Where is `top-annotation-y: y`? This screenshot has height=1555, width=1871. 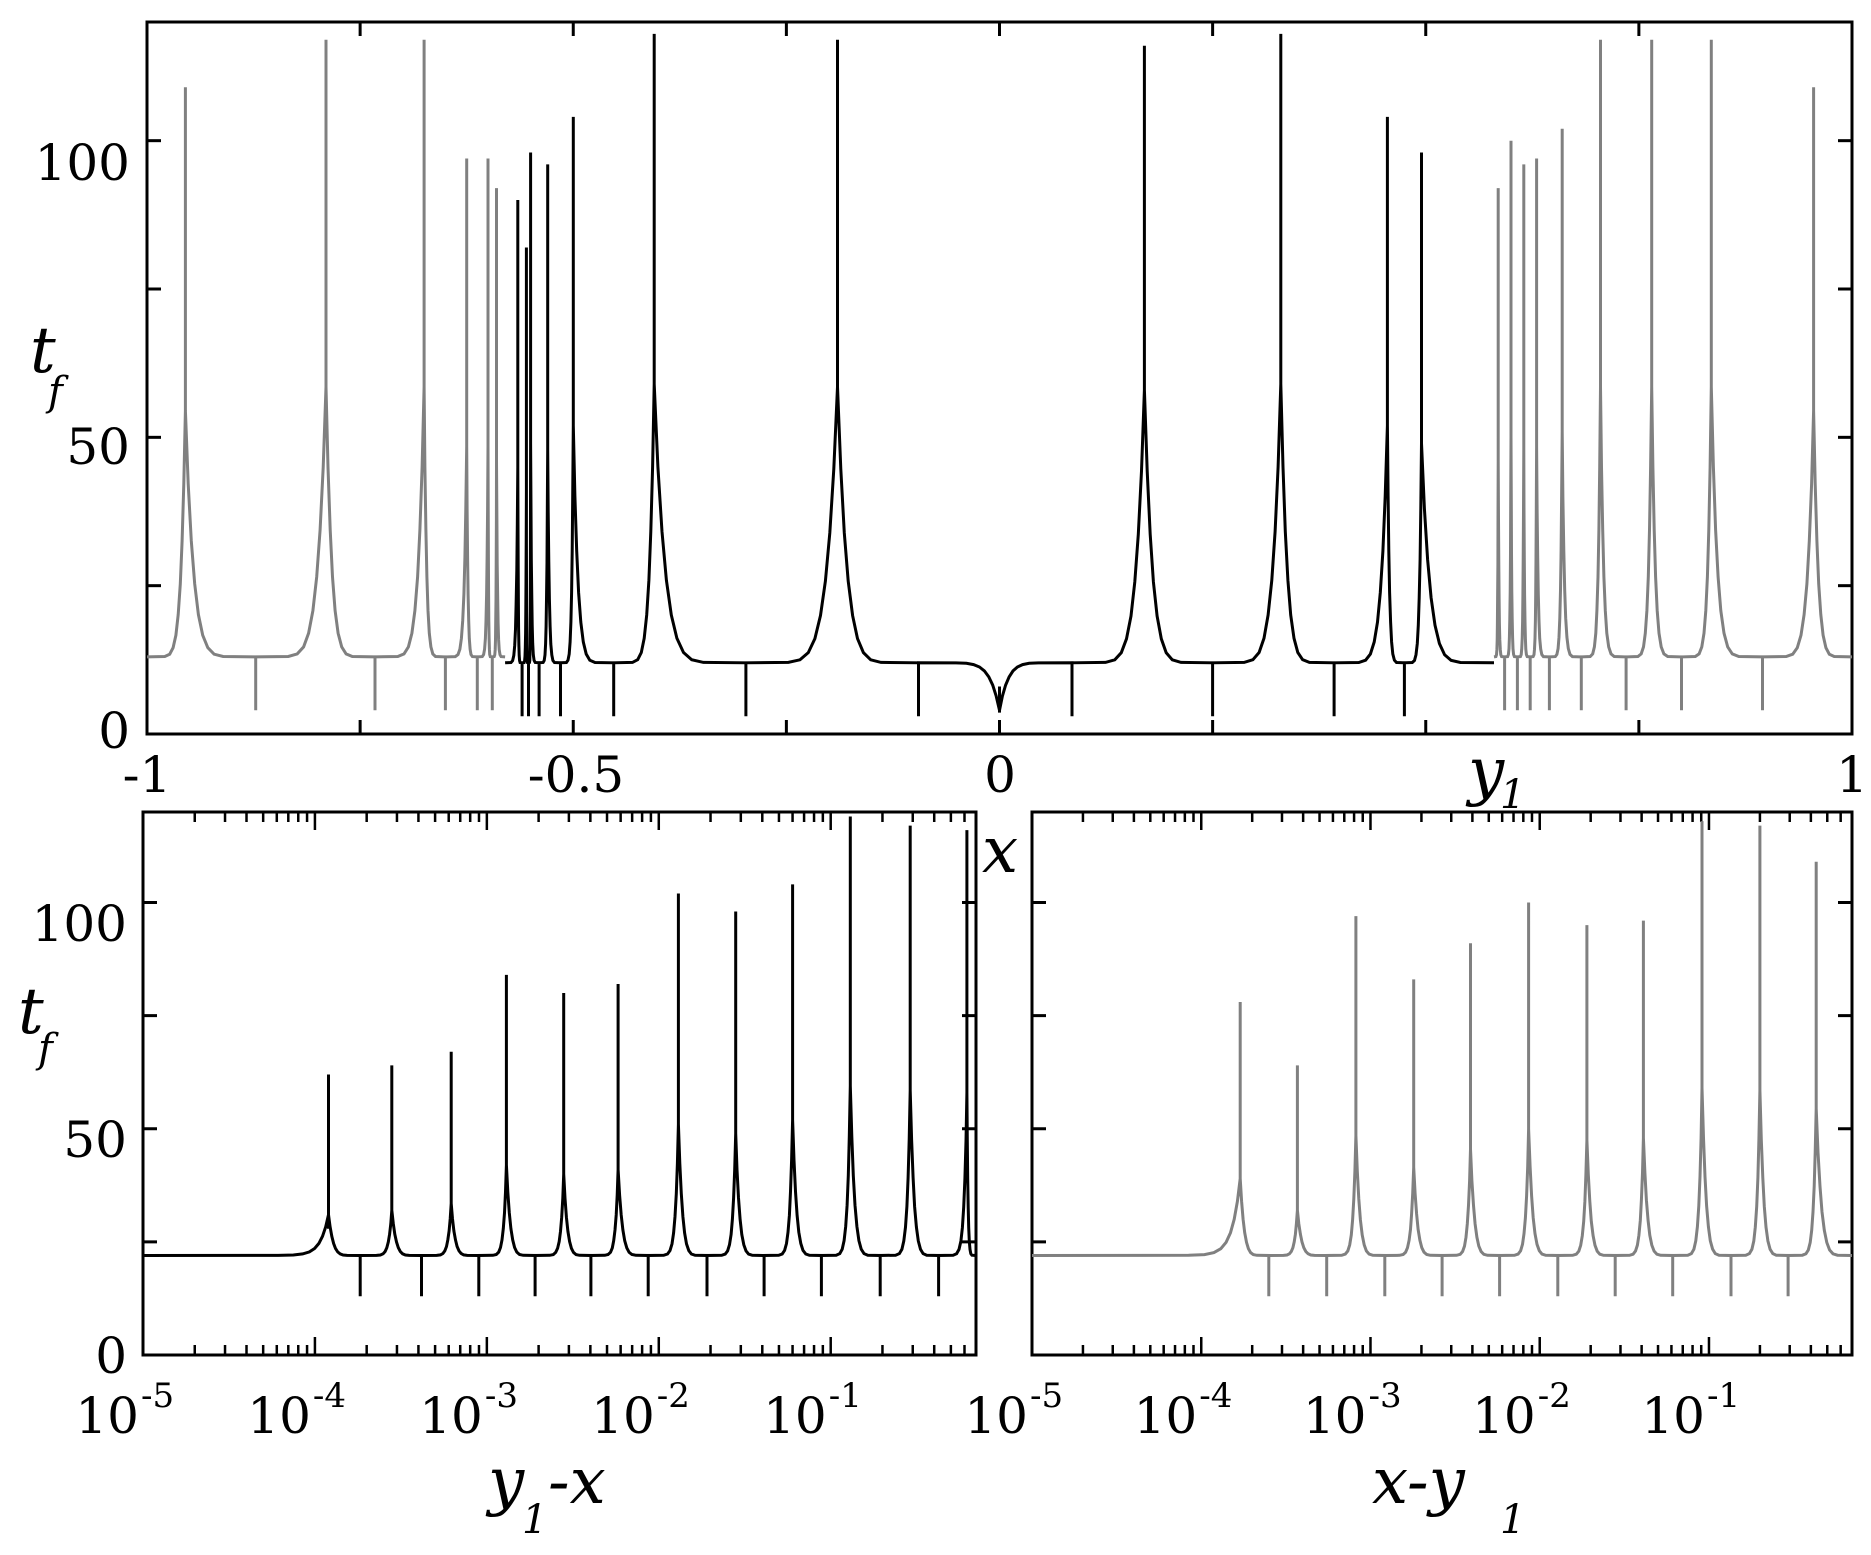
top-annotation-y: y is located at coordinates (1485, 772).